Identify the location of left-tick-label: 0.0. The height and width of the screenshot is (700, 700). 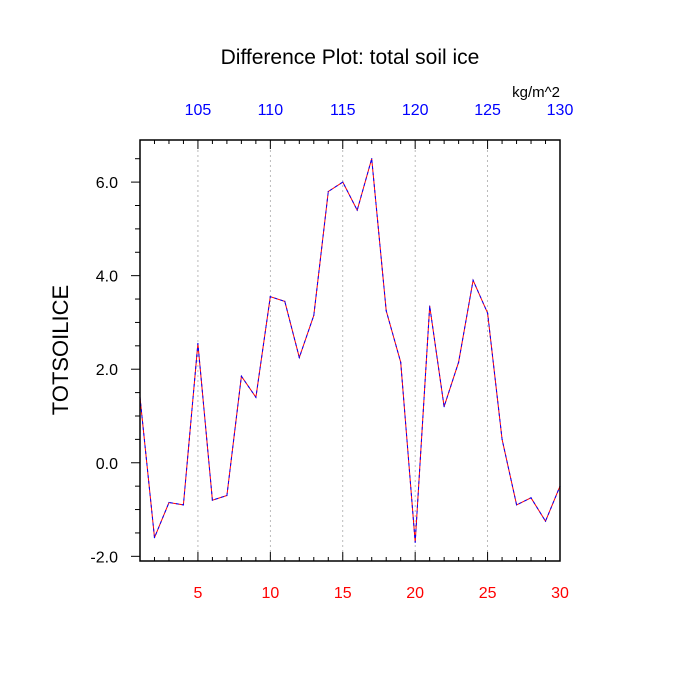
(107, 464).